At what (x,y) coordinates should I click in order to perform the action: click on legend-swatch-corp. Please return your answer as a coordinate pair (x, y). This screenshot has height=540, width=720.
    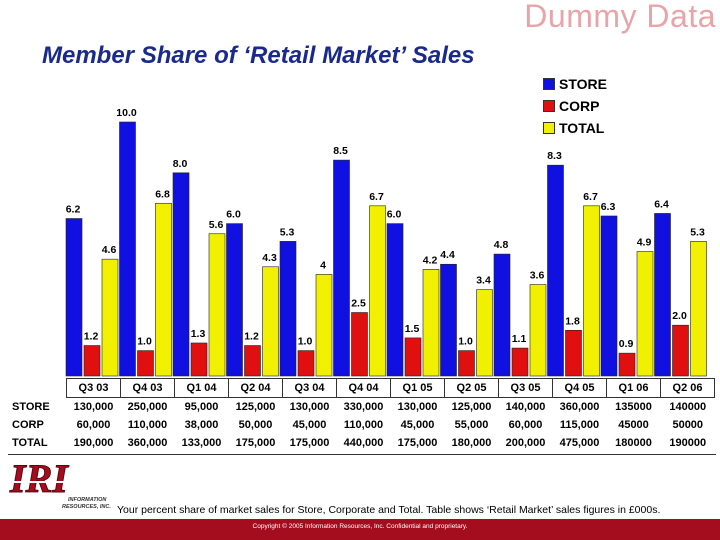
    Looking at the image, I should click on (549, 106).